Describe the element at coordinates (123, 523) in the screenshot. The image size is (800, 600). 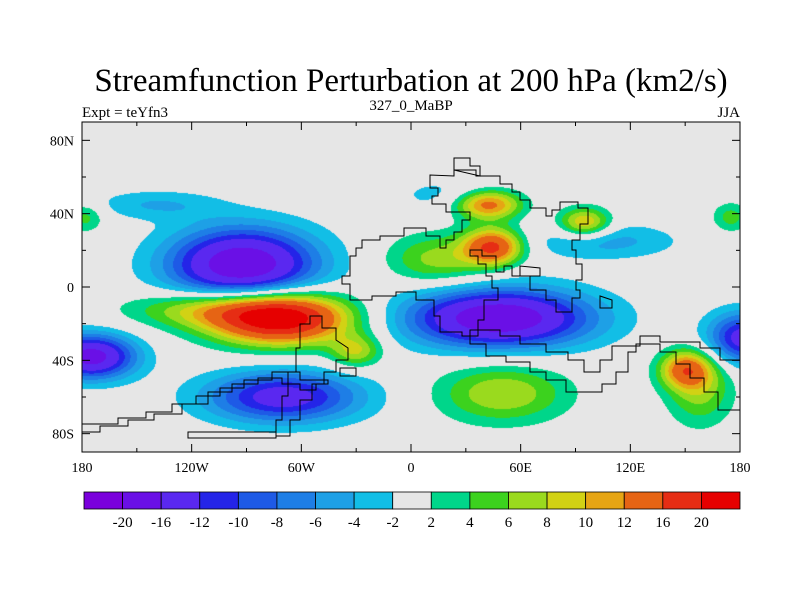
I see `colorbar-label: -20` at that location.